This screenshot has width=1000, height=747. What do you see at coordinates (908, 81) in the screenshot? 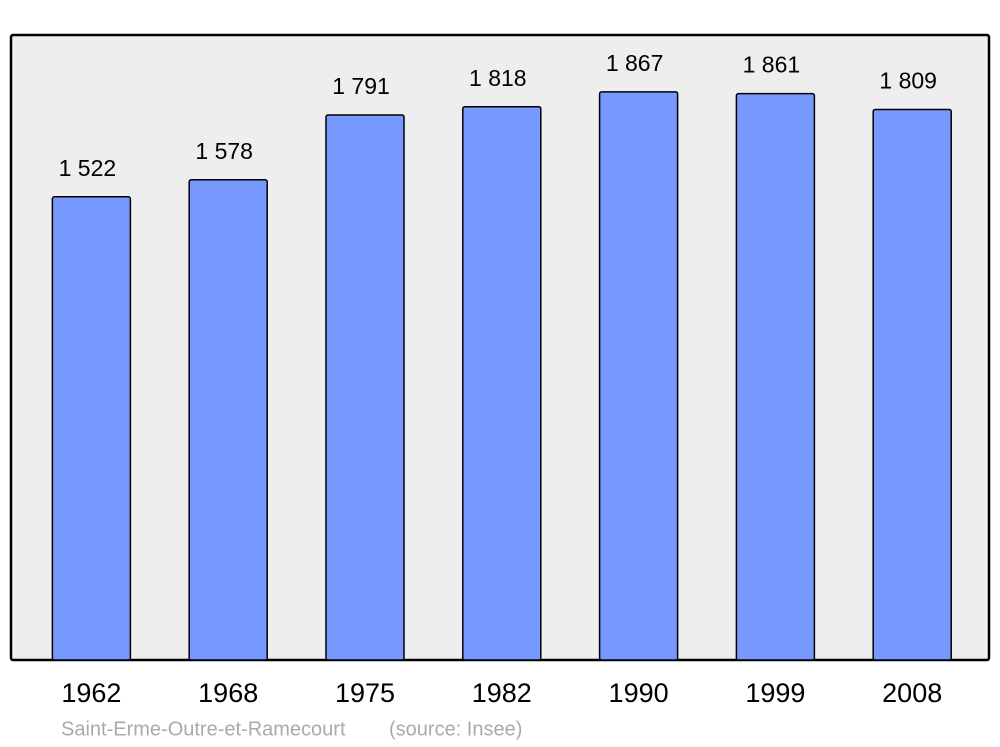
I see `value-label: 1 809` at bounding box center [908, 81].